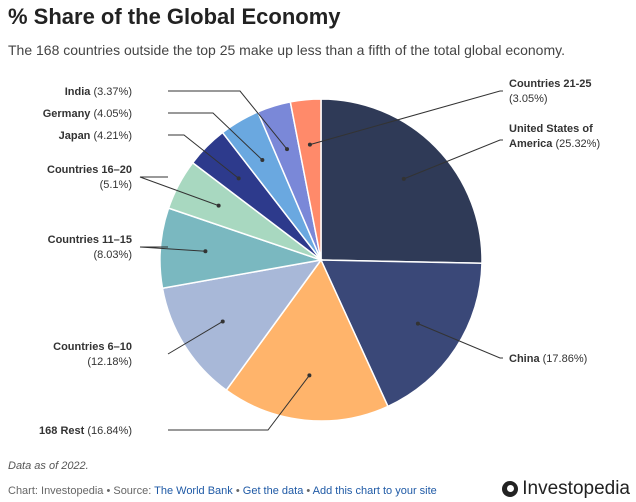 The height and width of the screenshot is (502, 636). What do you see at coordinates (193, 491) in the screenshot?
I see `source-link: The World Bank` at bounding box center [193, 491].